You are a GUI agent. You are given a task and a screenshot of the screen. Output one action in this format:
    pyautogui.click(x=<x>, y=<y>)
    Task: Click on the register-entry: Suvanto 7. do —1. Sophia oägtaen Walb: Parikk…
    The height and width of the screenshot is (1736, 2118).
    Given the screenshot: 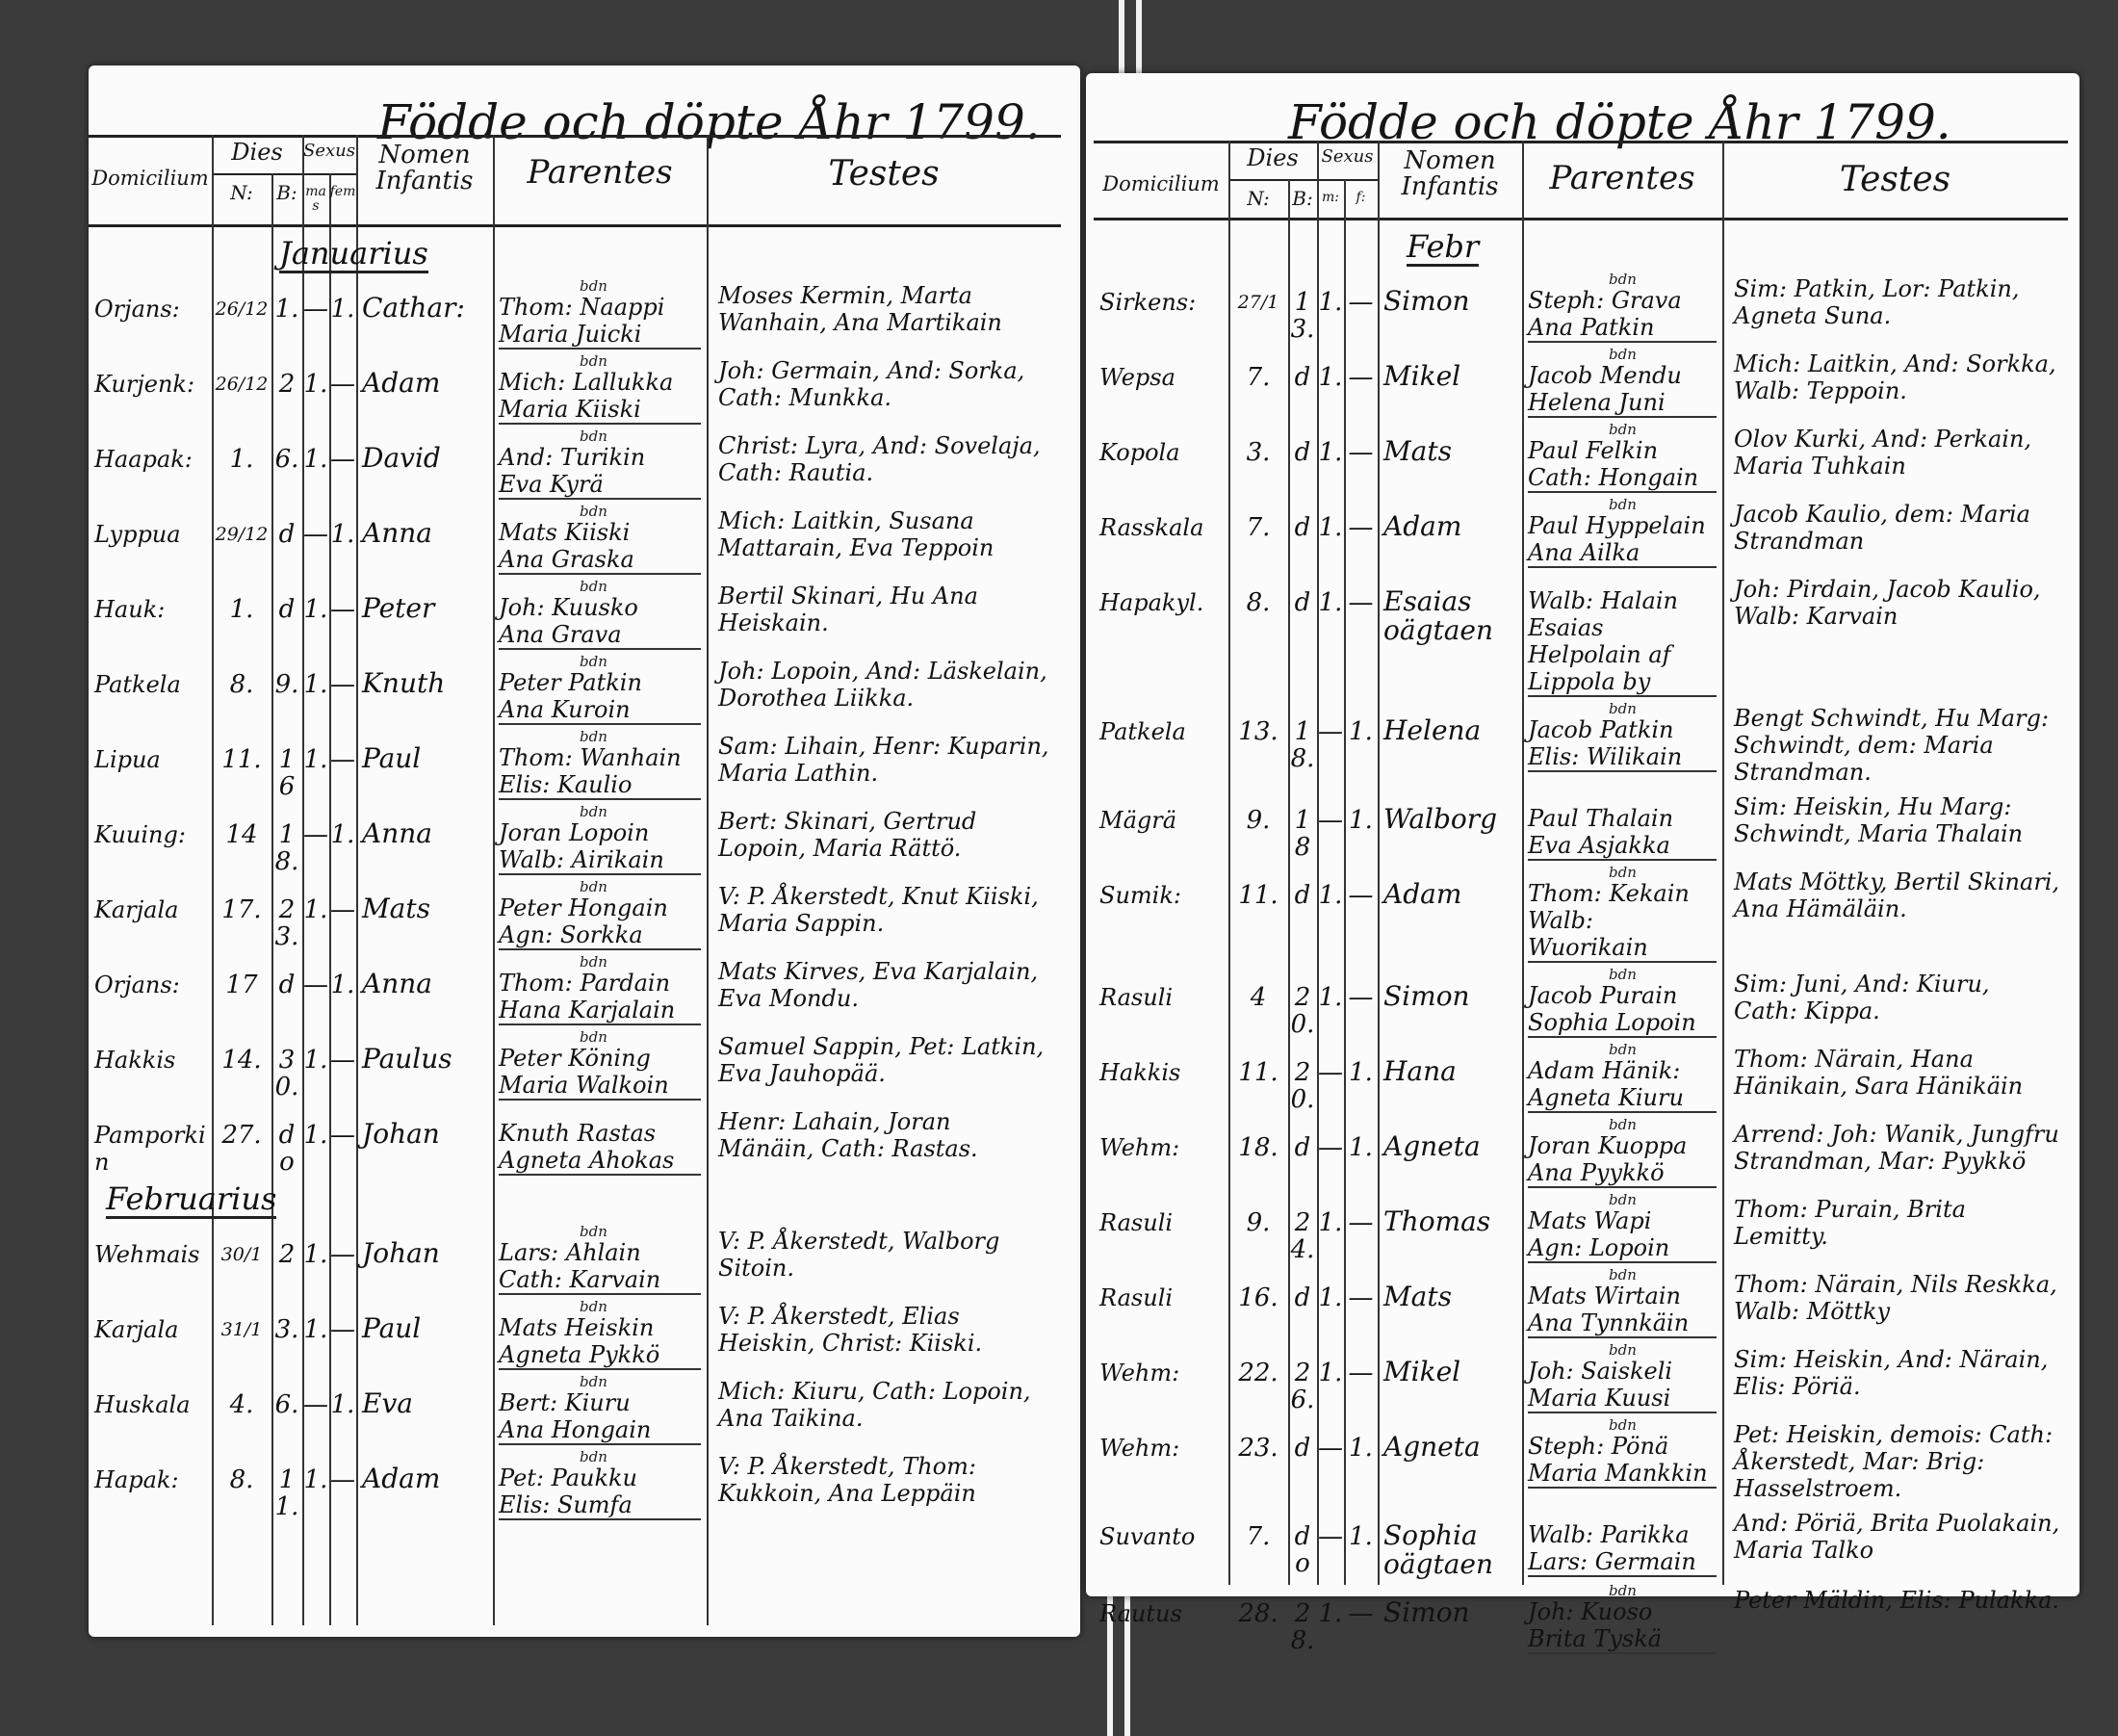 What is the action you would take?
    pyautogui.click(x=1581, y=1542)
    